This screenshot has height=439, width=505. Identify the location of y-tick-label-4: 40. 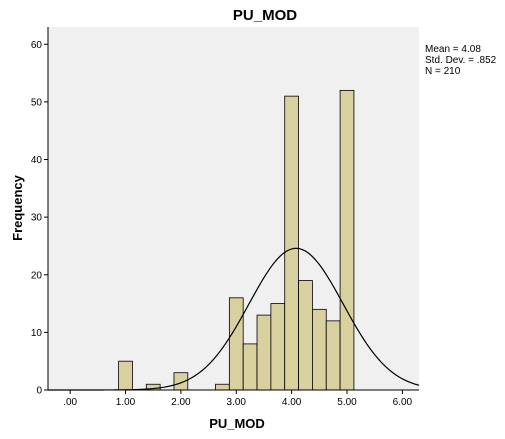
(37, 160).